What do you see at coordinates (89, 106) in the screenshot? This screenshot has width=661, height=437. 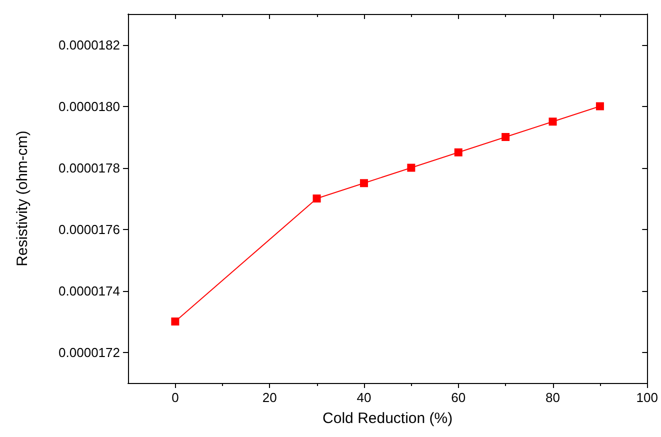 I see `y-tick-label: 0.0000180` at bounding box center [89, 106].